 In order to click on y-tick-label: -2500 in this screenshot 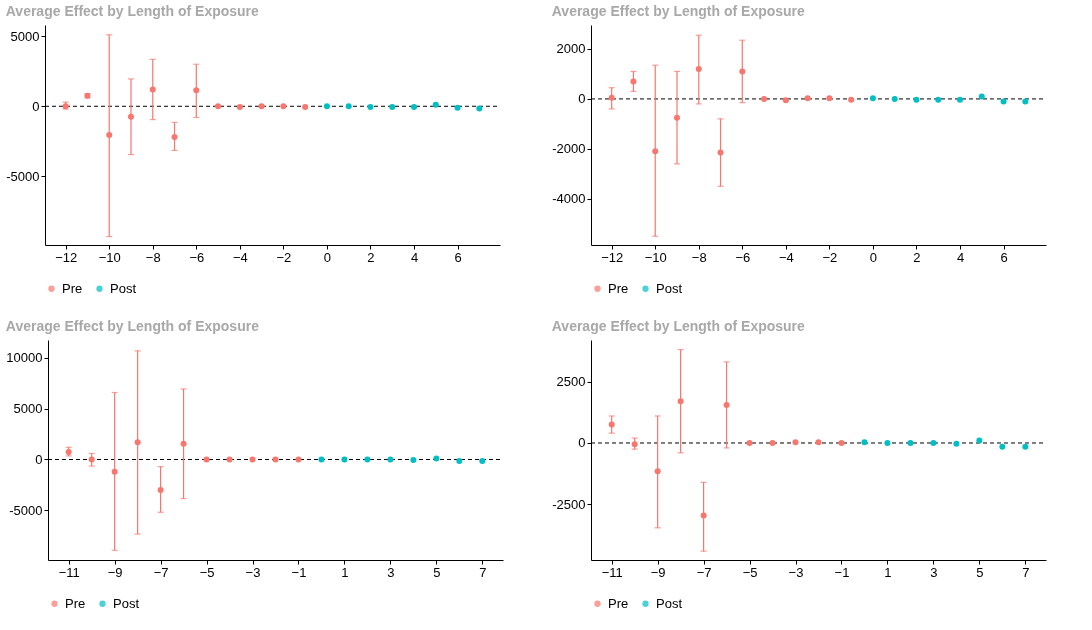, I will do `click(569, 504)`.